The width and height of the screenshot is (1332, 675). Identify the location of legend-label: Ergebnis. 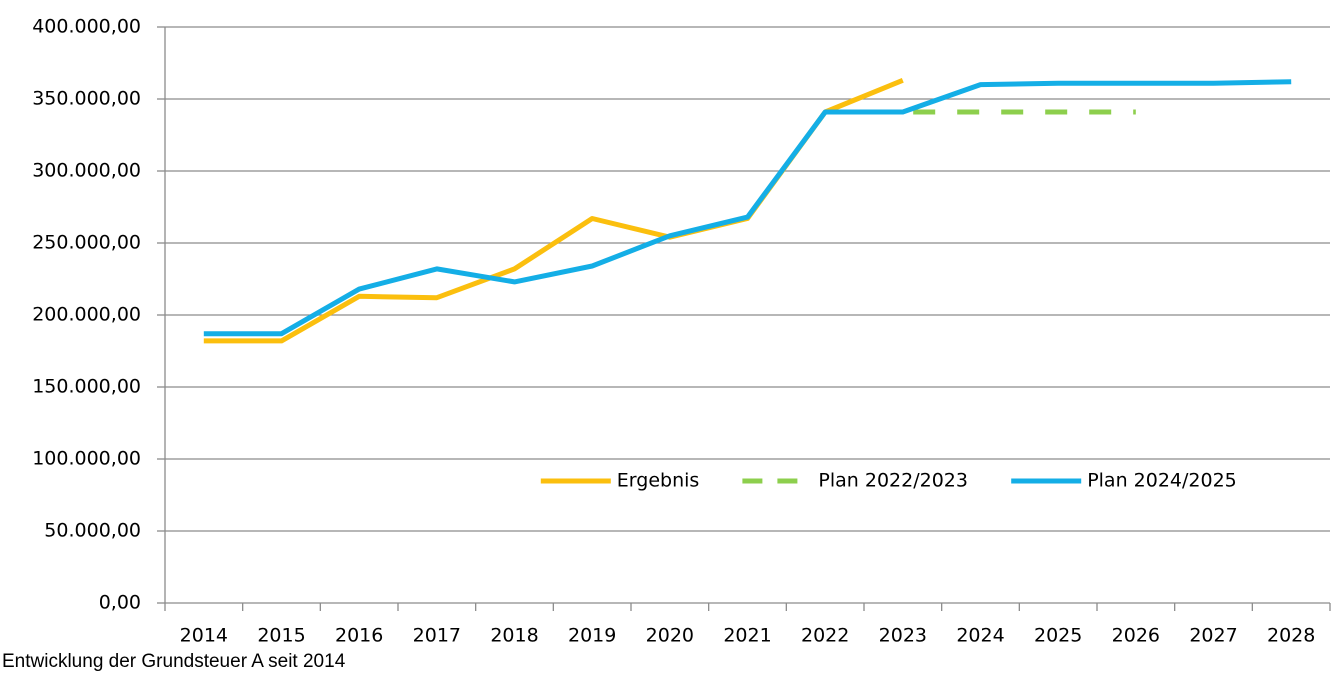
(658, 481).